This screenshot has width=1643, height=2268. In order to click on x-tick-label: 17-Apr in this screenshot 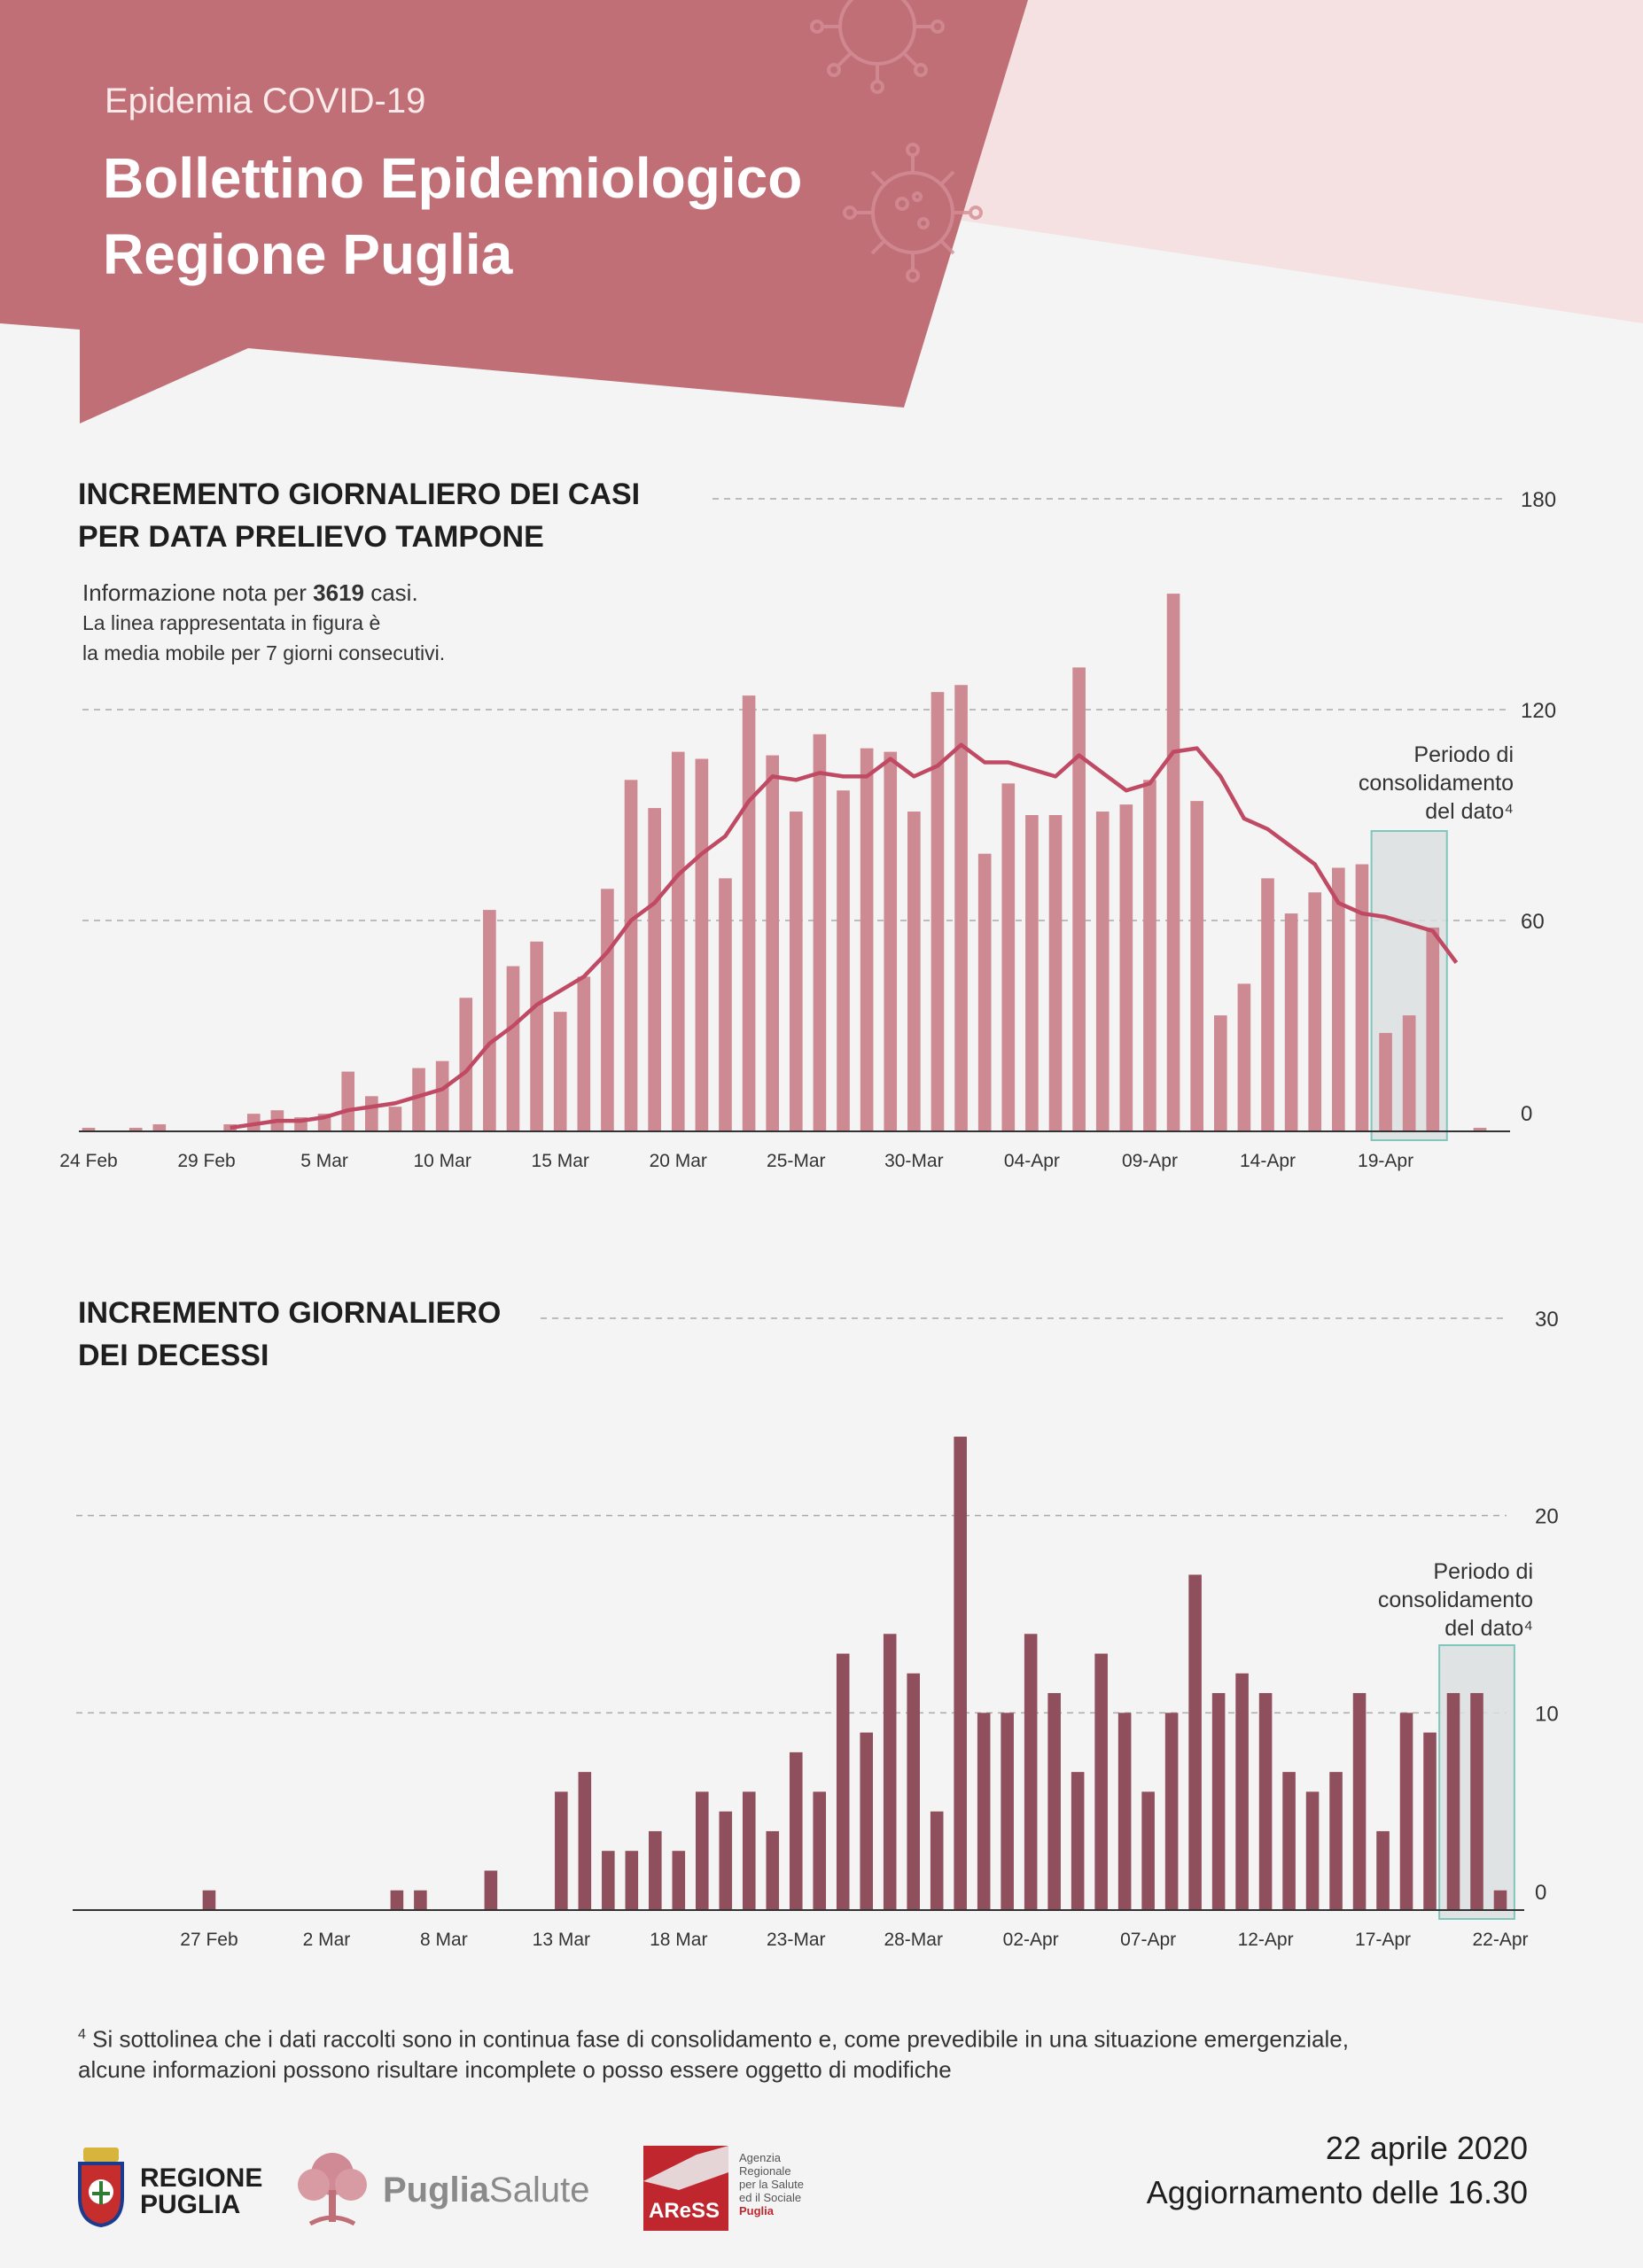, I will do `click(1383, 1940)`.